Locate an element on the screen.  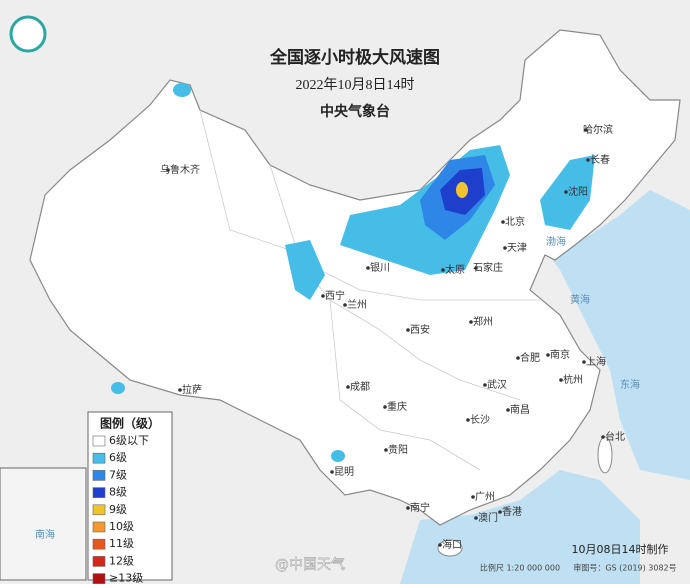
city-label: 南宁 is located at coordinates (420, 507).